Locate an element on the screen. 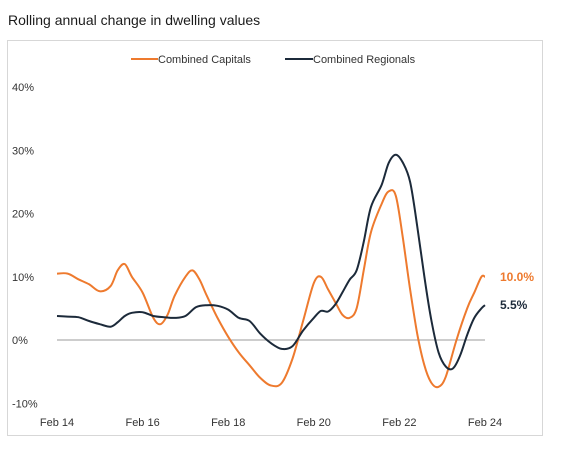 The height and width of the screenshot is (456, 579). y-tick-label: 20% is located at coordinates (23, 215).